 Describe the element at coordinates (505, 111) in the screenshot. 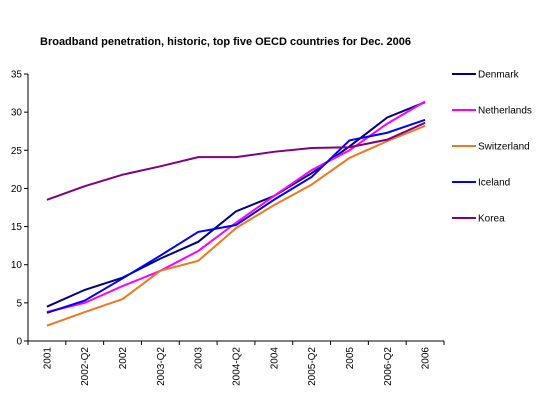

I see `legend-label: Netherlands` at that location.